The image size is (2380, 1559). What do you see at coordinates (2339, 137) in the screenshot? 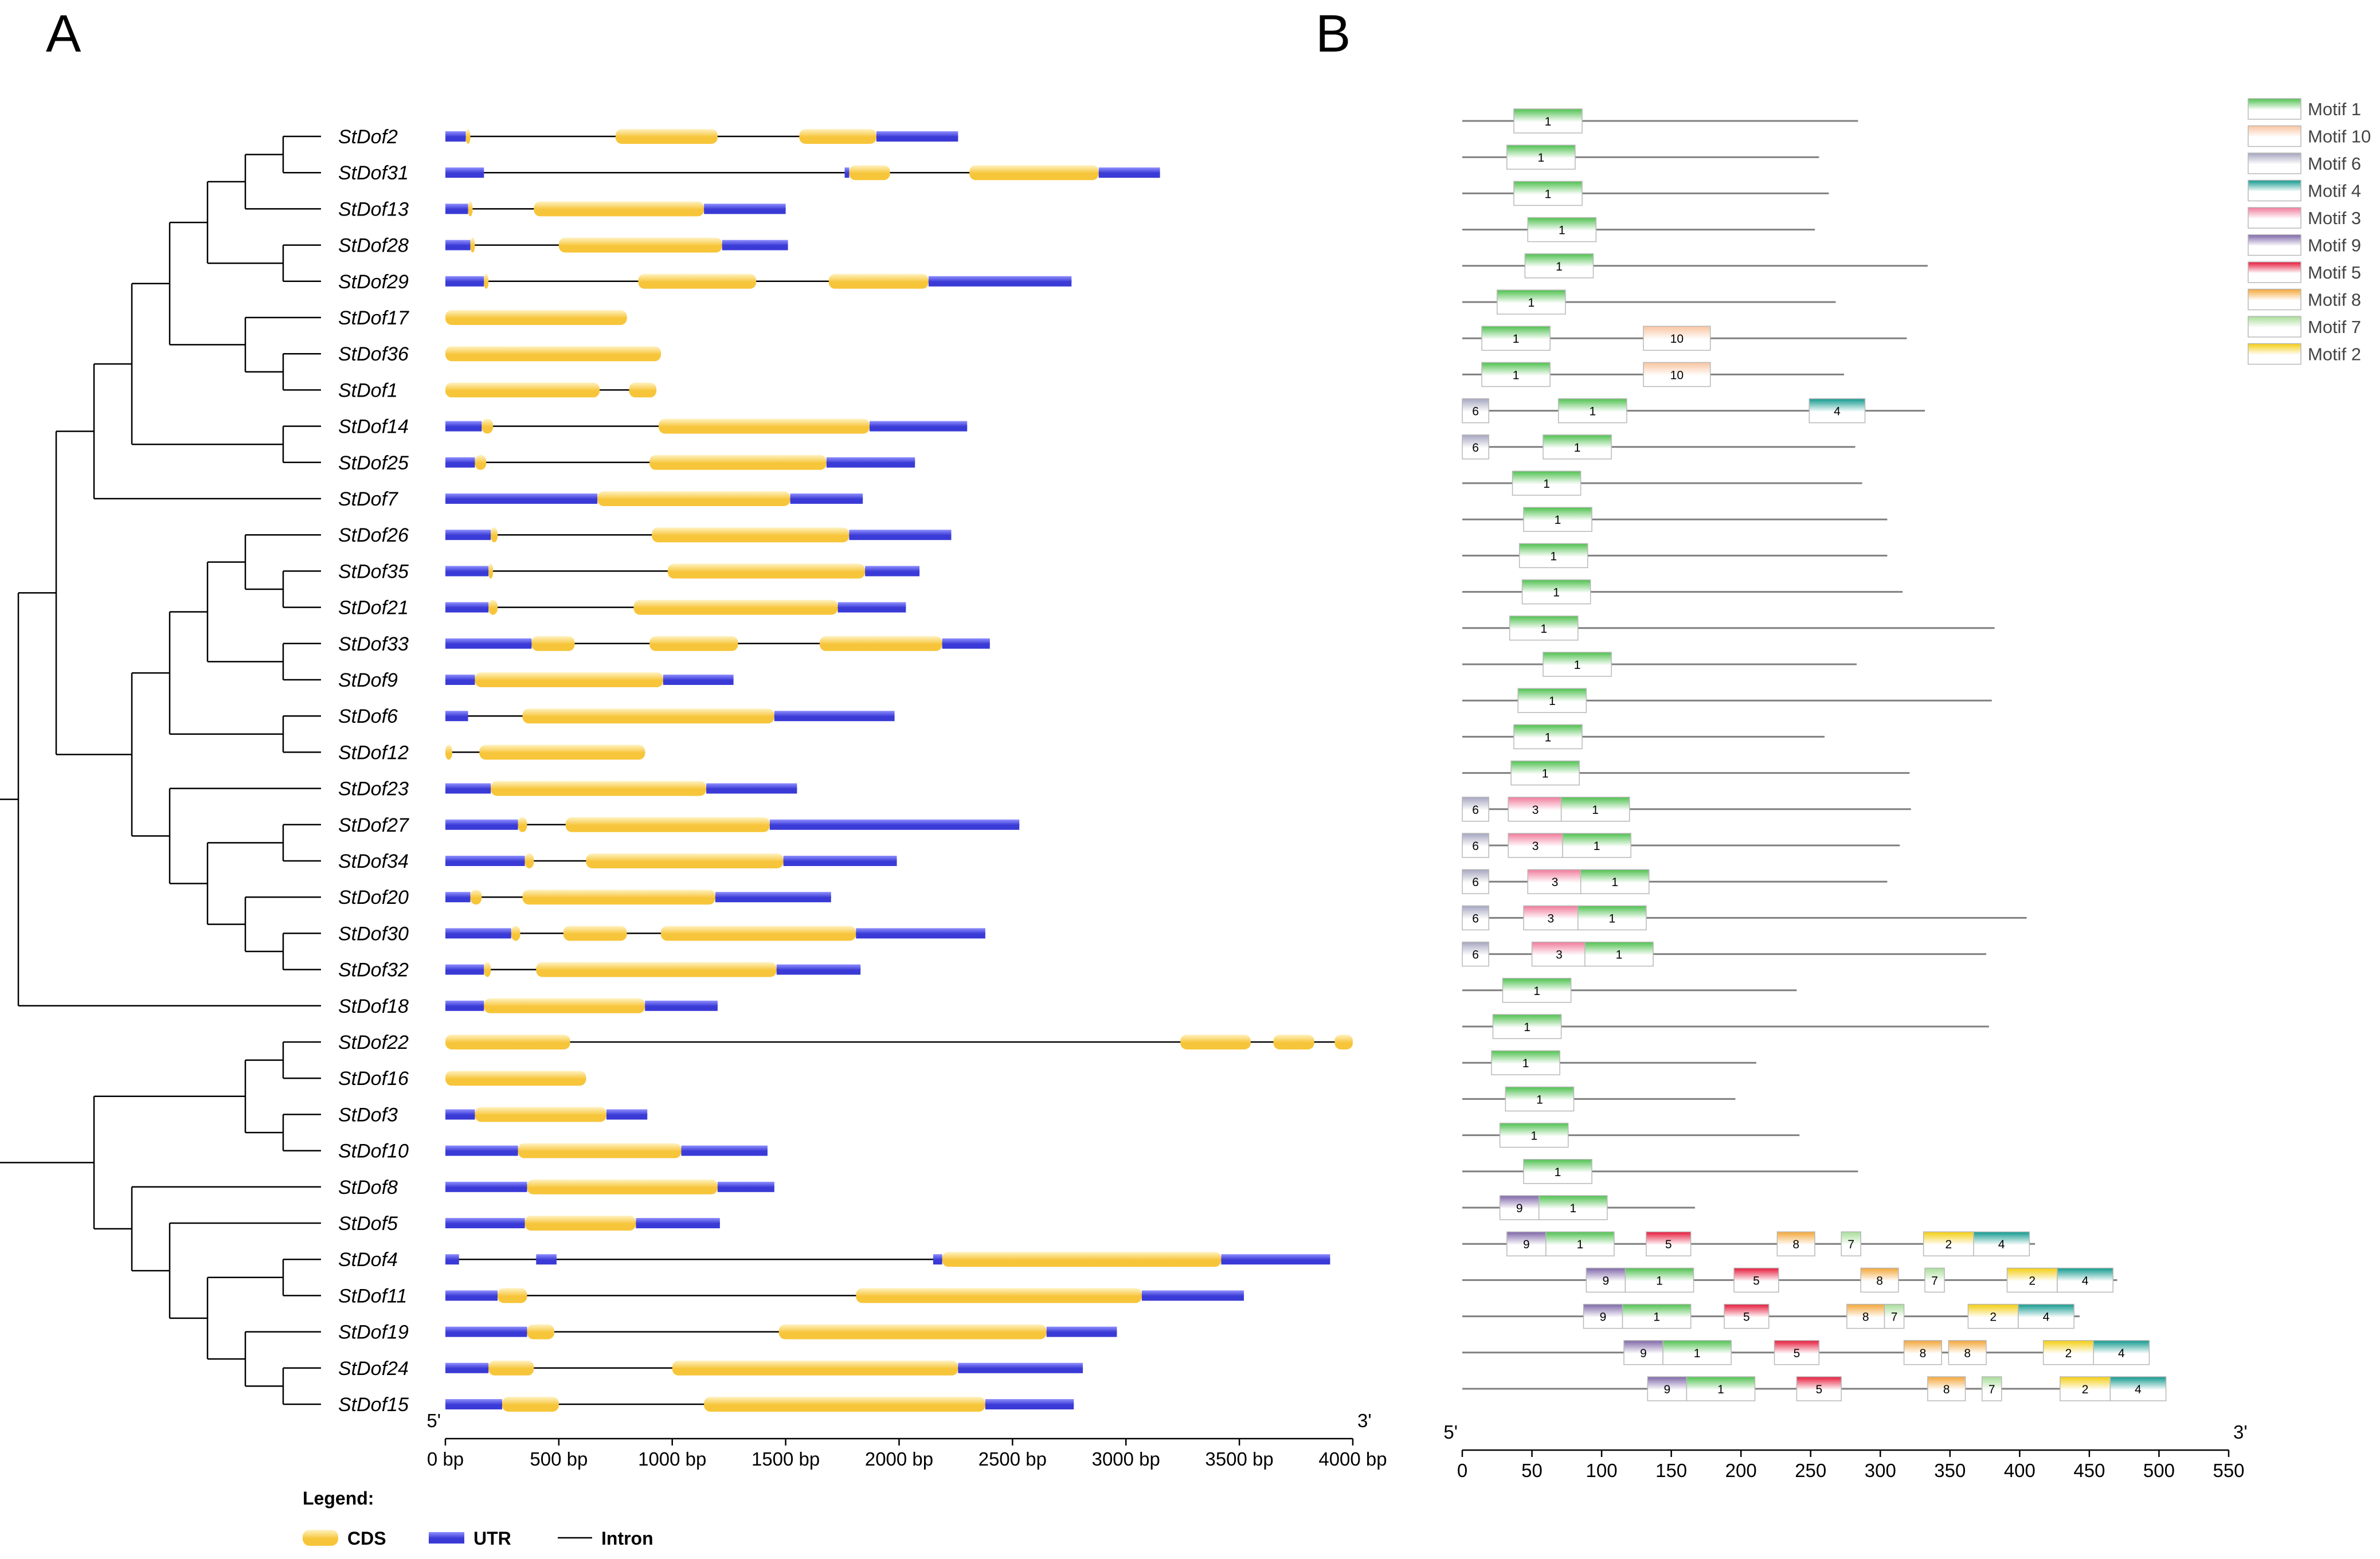
I see `motif-legend-label: Motif 10` at bounding box center [2339, 137].